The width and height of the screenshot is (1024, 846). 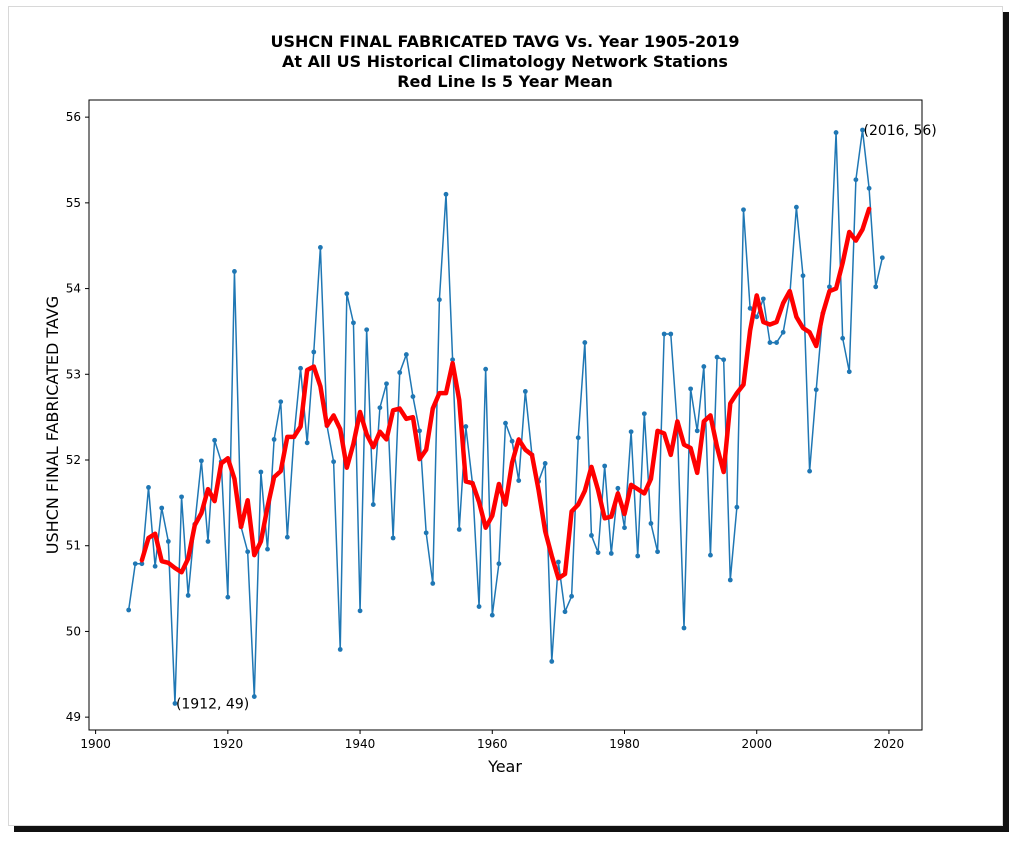 What do you see at coordinates (73, 546) in the screenshot?
I see `y-tick-label: 51` at bounding box center [73, 546].